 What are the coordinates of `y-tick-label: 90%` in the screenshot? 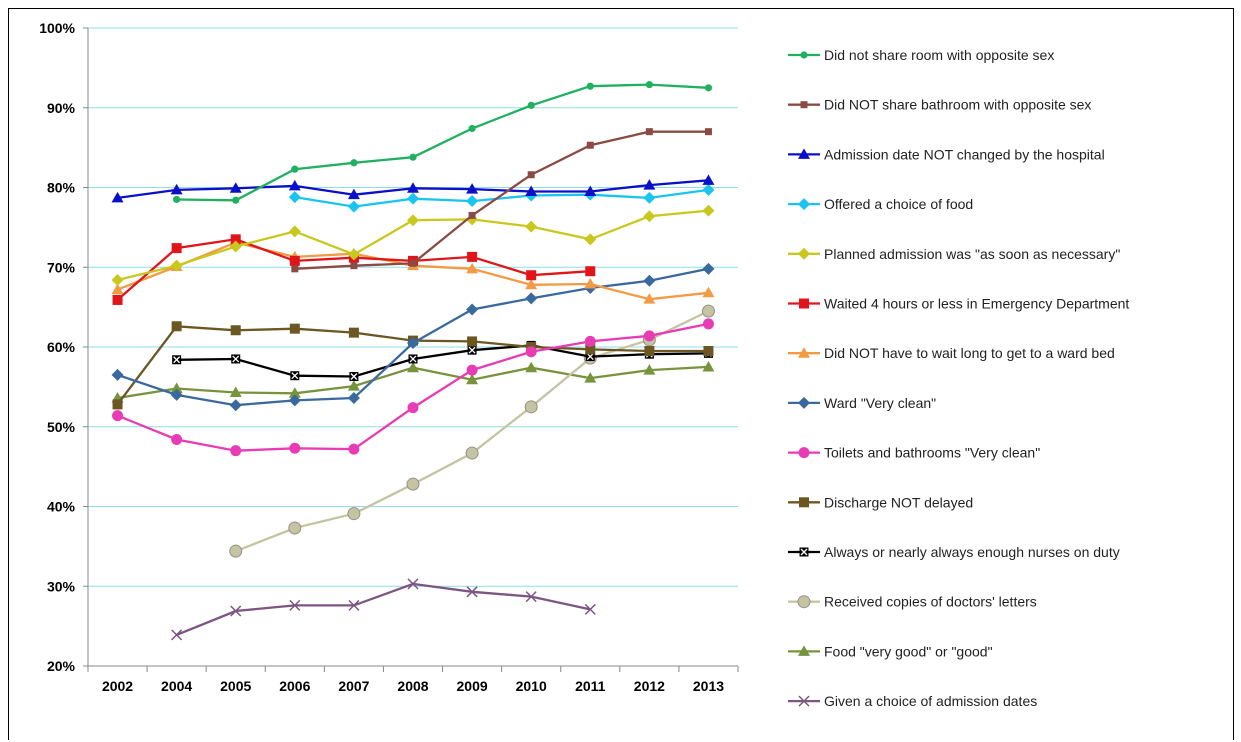 It's located at (61, 108).